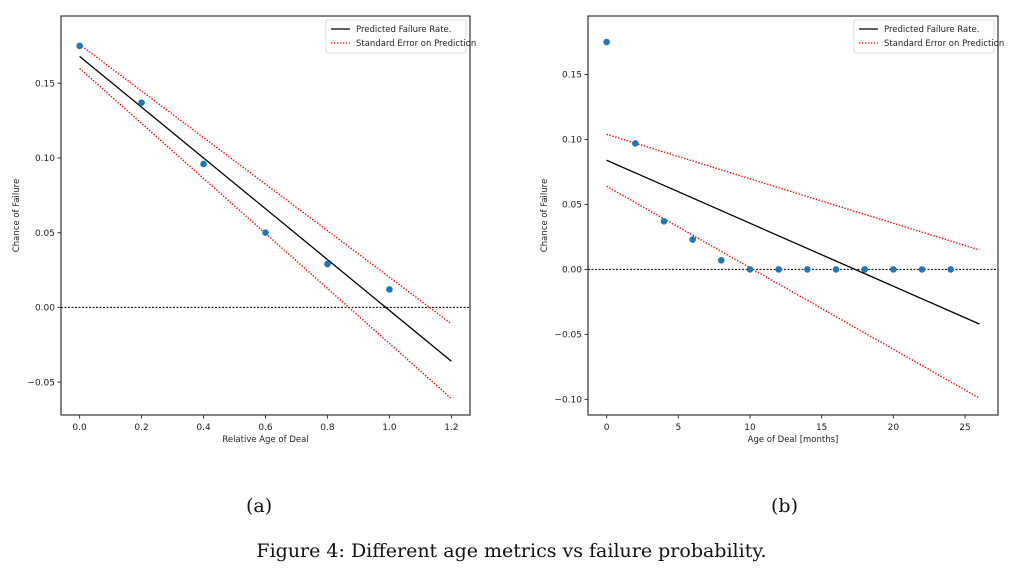  What do you see at coordinates (79, 428) in the screenshot?
I see `x-tick-label: 0.0` at bounding box center [79, 428].